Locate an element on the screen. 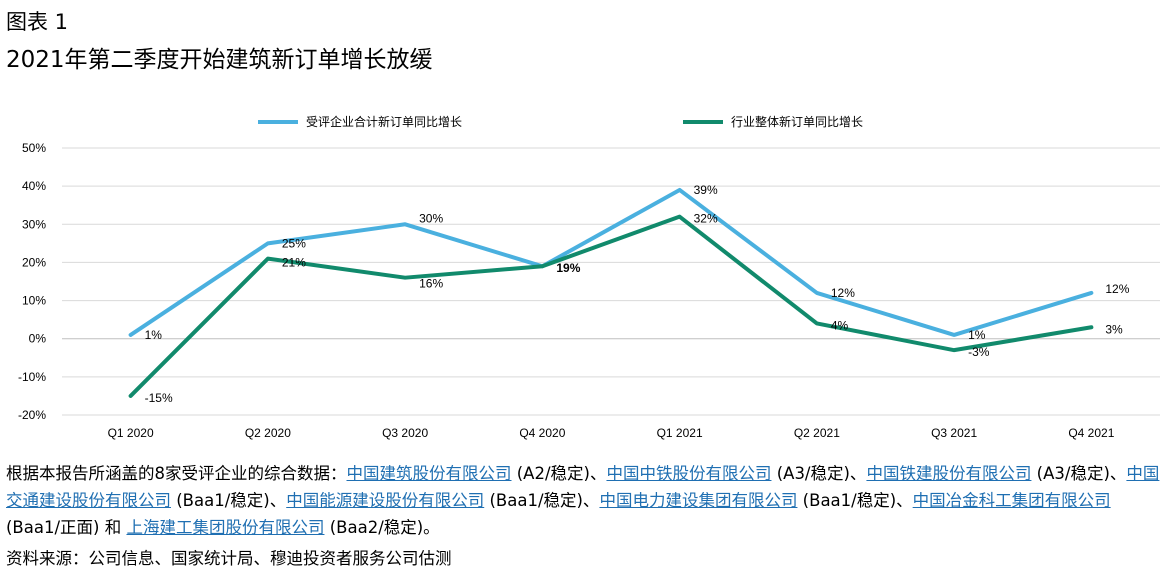 This screenshot has width=1173, height=578. data-label: 30% is located at coordinates (431, 218).